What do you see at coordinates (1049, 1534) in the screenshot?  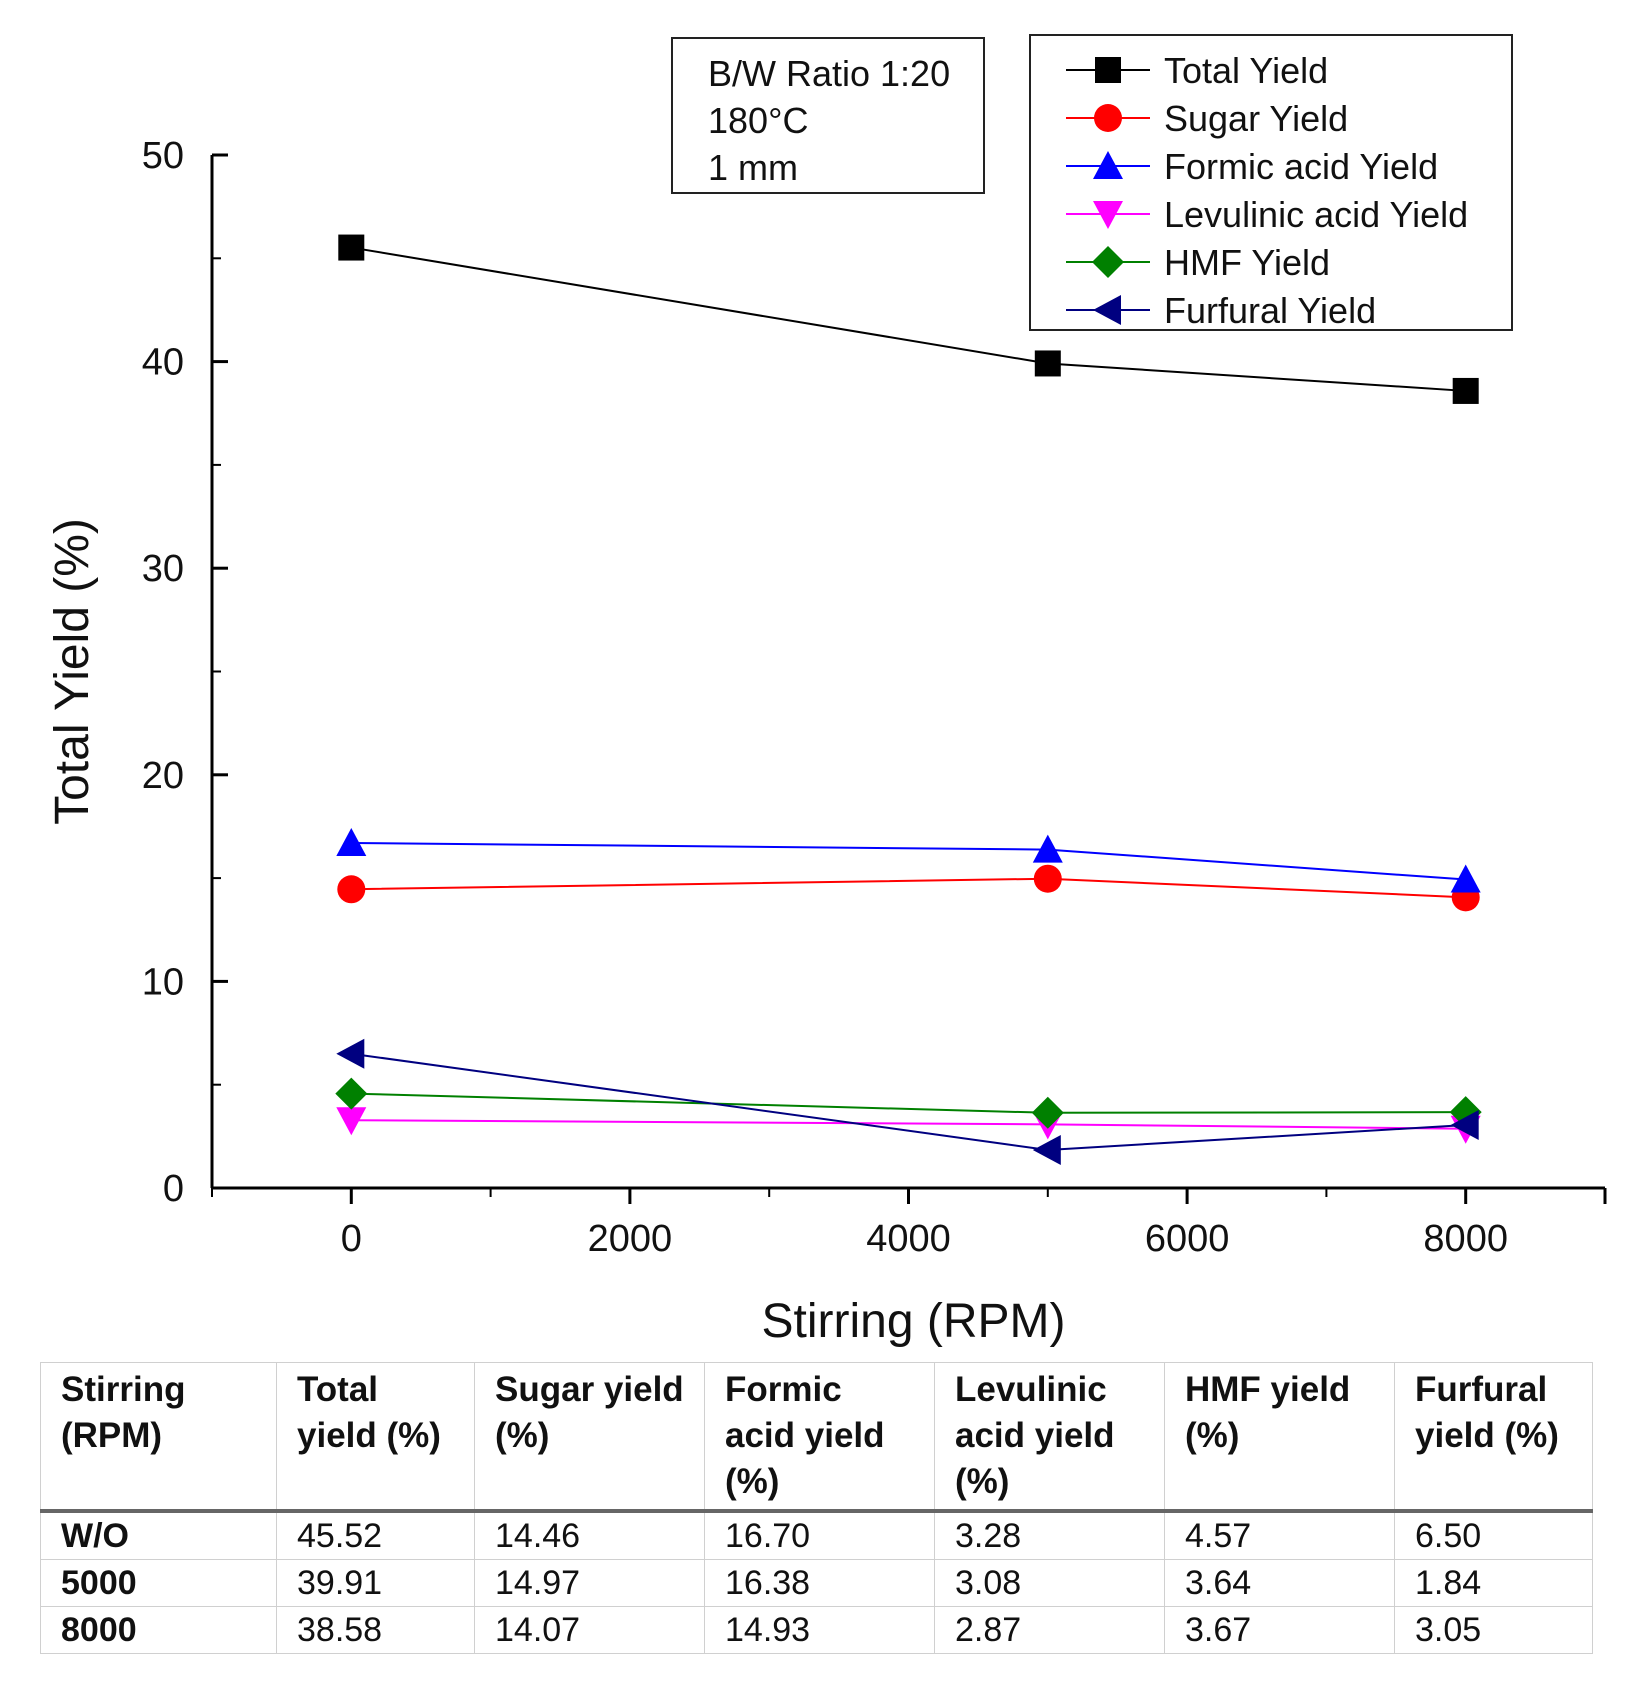 I see `table-cell: 3.28` at bounding box center [1049, 1534].